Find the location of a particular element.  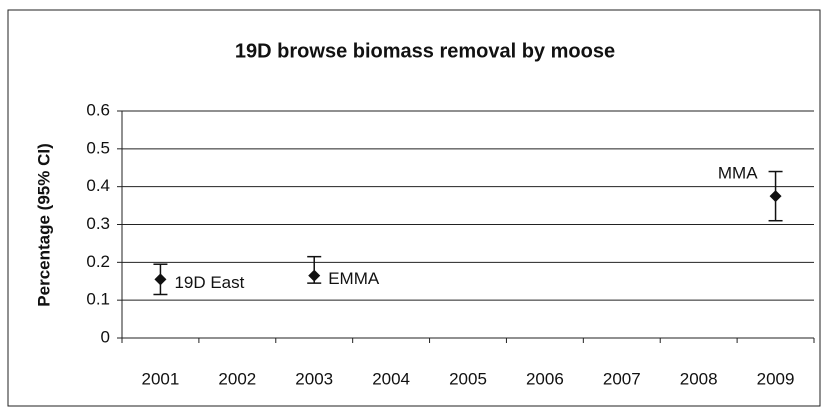

point-label: EMMA is located at coordinates (354, 278).